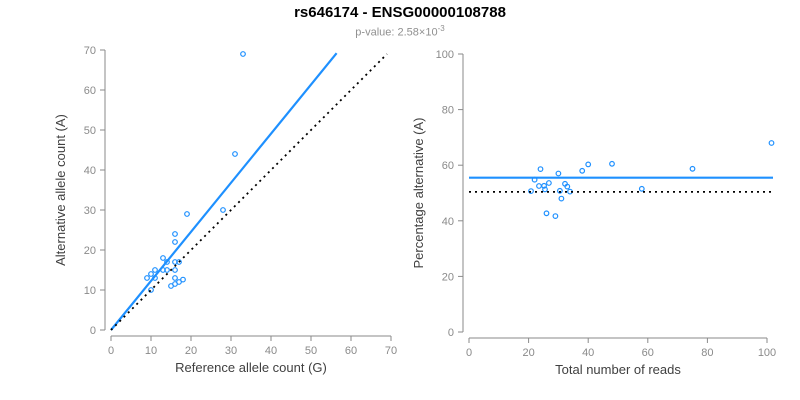 This screenshot has height=400, width=800. Describe the element at coordinates (618, 369) in the screenshot. I see `x-axis-title: Total number of reads` at that location.